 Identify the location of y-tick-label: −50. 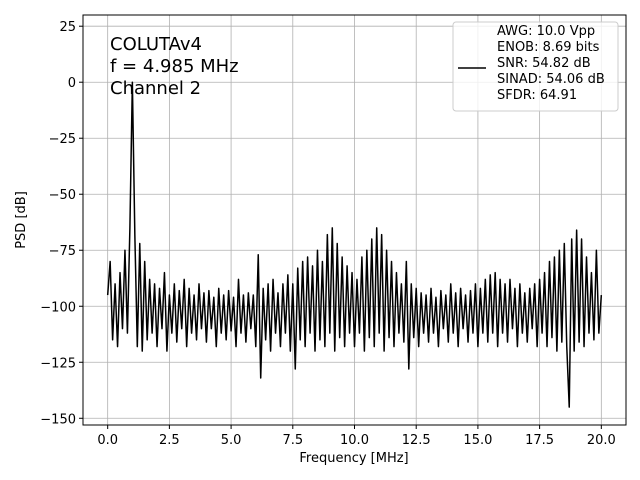
(62, 195).